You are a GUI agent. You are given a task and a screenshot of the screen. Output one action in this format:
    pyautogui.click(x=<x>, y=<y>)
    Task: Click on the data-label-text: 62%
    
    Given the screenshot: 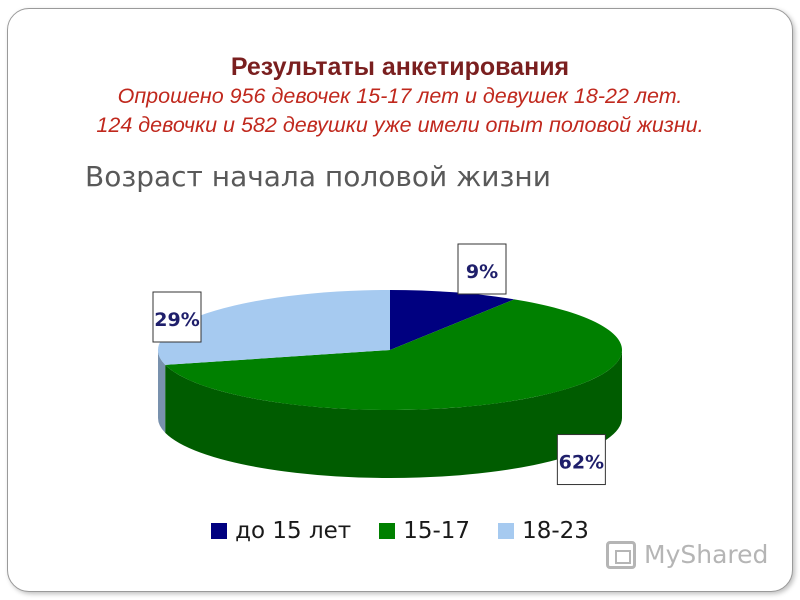 What is the action you would take?
    pyautogui.click(x=581, y=463)
    